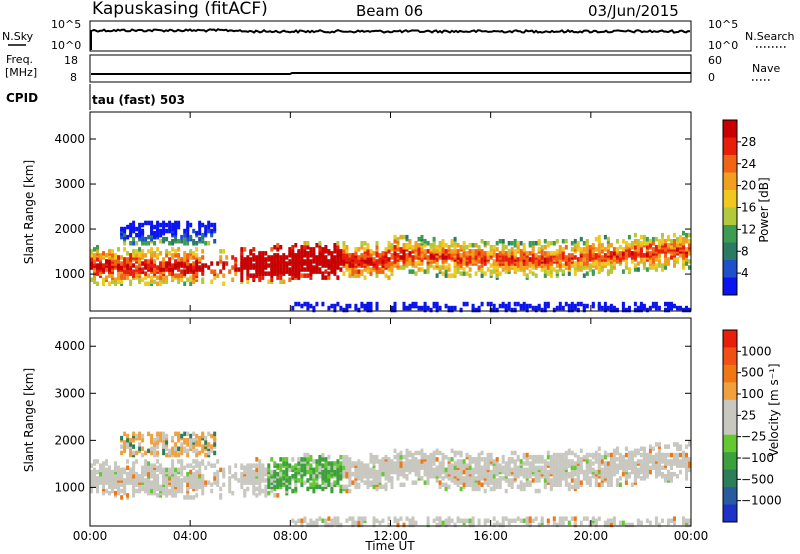  Describe the element at coordinates (591, 536) in the screenshot. I see `x-tick-label: 20:00` at that location.